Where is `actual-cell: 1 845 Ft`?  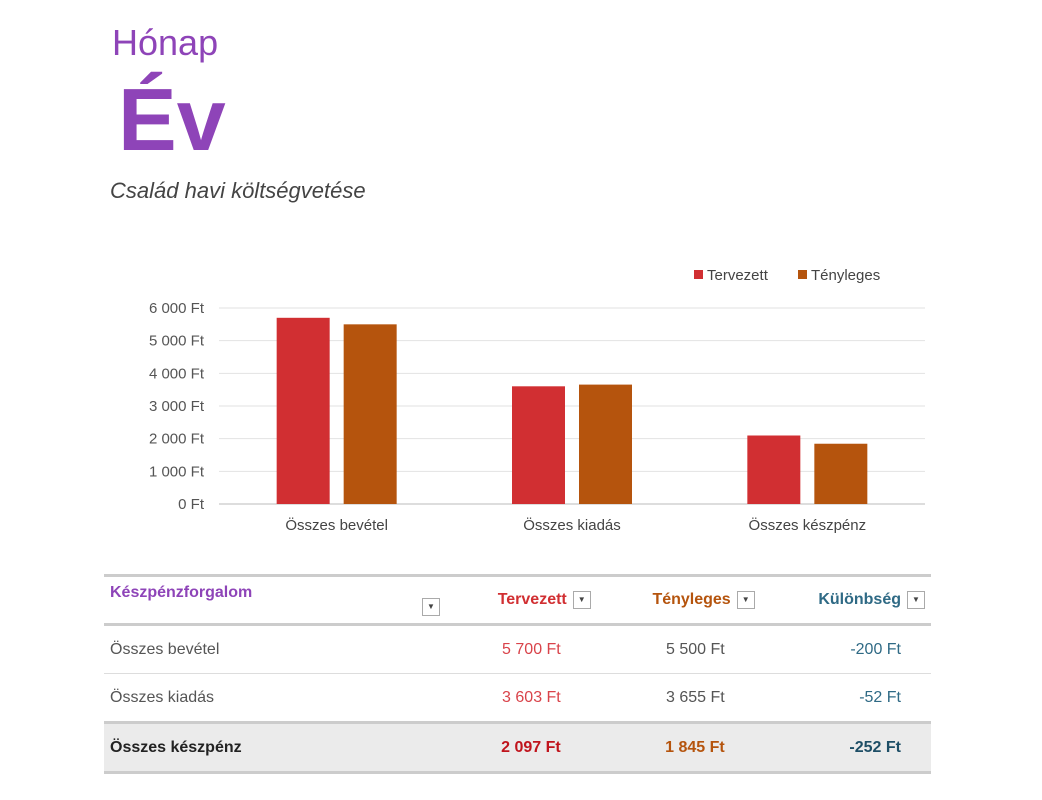
actual-cell: 1 845 Ft is located at coordinates (678, 747).